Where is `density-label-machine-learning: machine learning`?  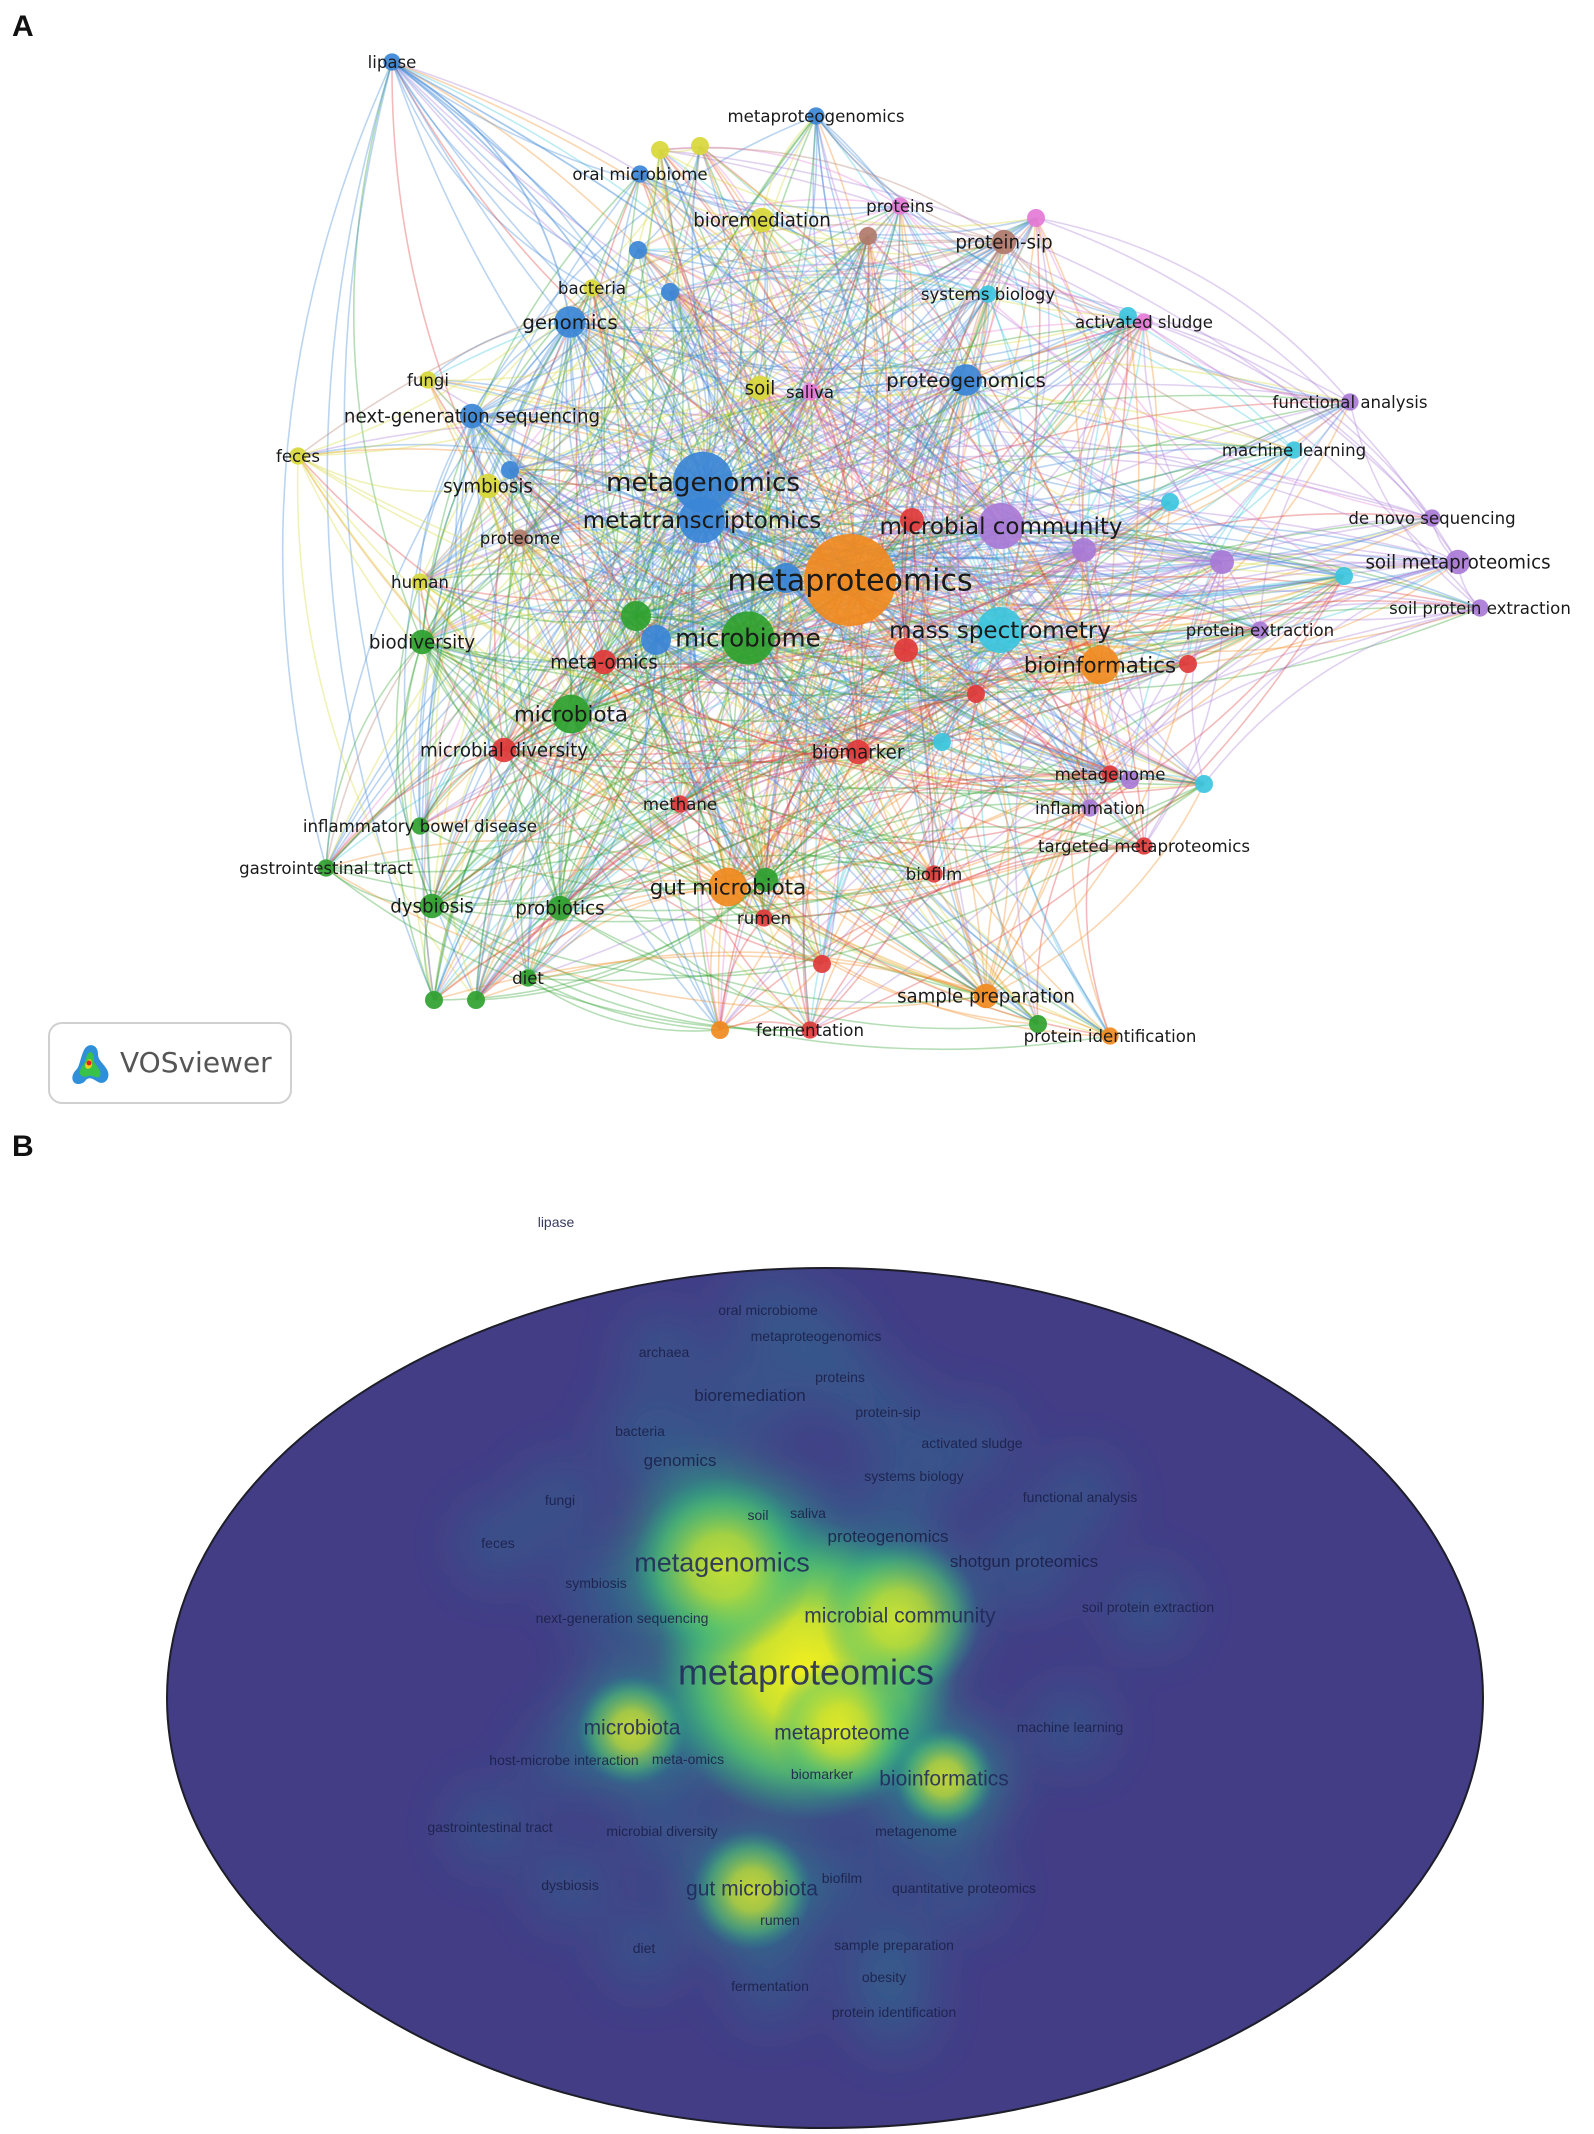 density-label-machine-learning: machine learning is located at coordinates (1070, 1727).